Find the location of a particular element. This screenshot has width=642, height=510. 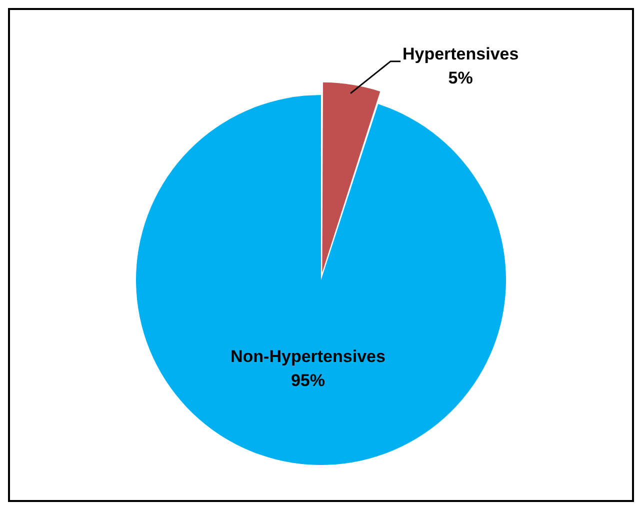

slice-label: Hypertensives is located at coordinates (460, 54).